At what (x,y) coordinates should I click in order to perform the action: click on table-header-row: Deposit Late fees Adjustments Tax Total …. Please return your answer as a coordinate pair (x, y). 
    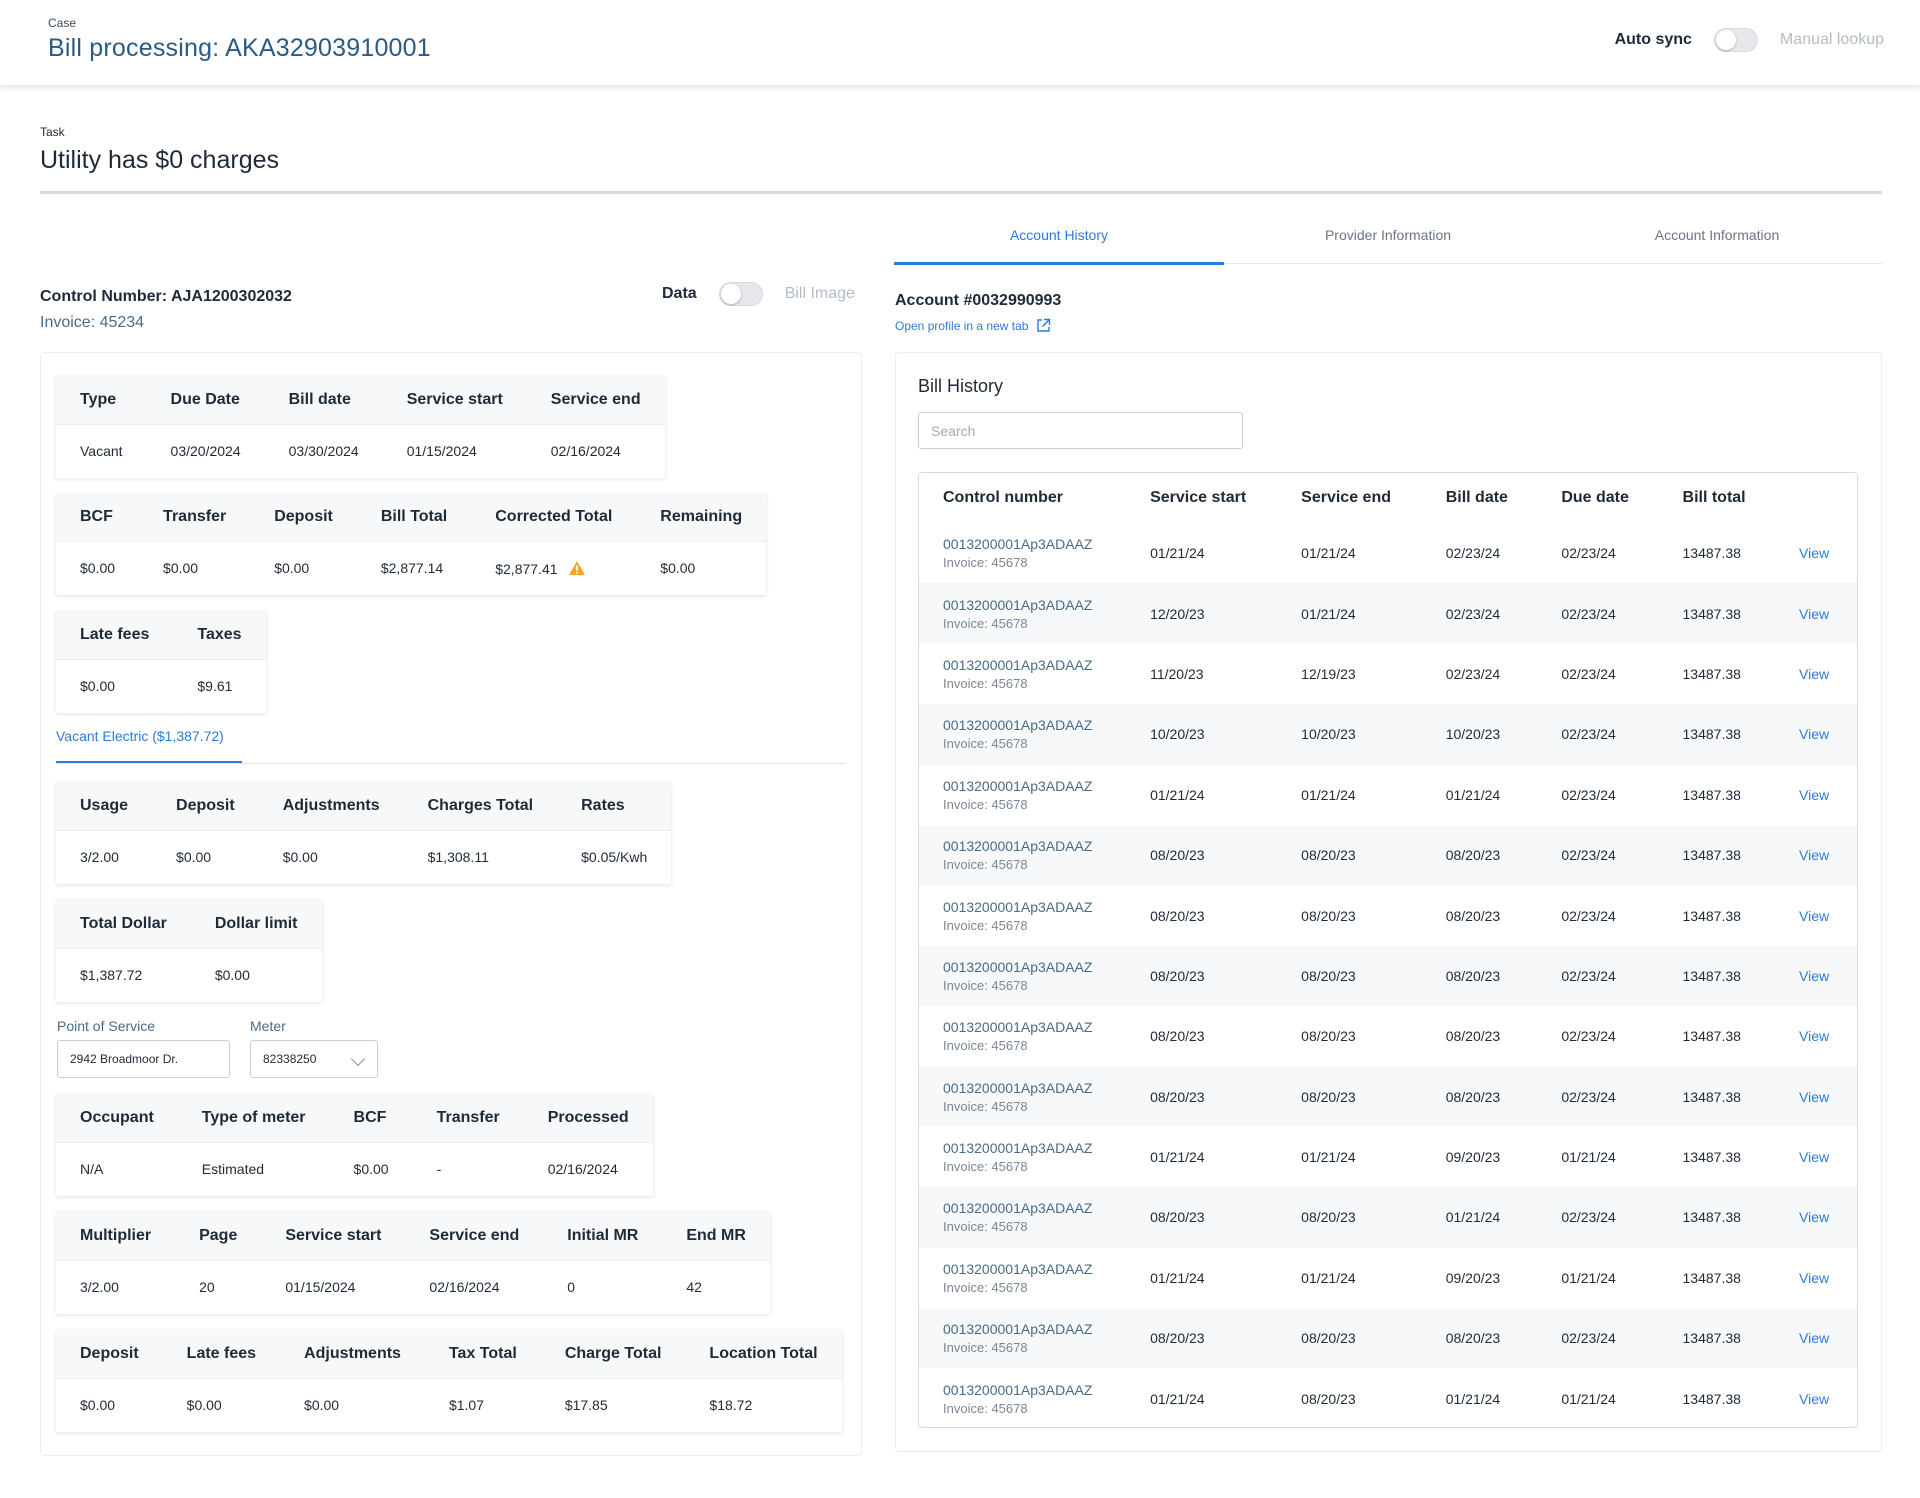
    Looking at the image, I should click on (449, 1354).